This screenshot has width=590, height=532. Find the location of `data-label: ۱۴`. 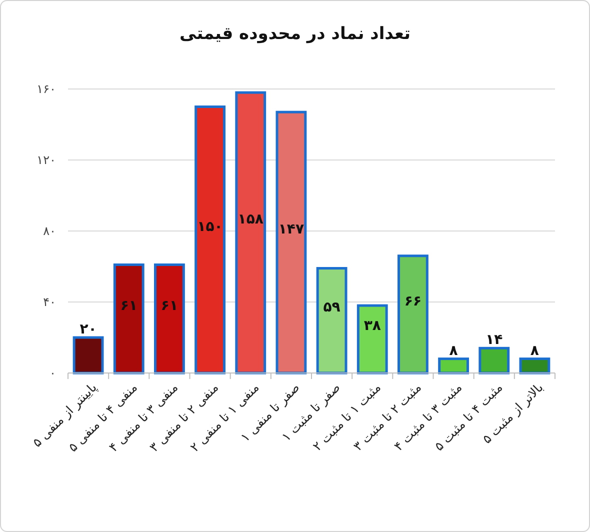

data-label: ۱۴ is located at coordinates (495, 340).